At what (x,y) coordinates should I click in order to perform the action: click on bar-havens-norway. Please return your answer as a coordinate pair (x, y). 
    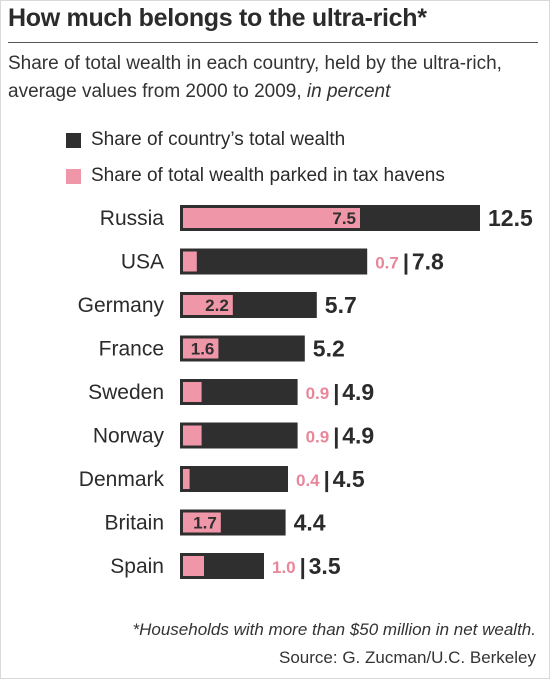
    Looking at the image, I should click on (192, 435).